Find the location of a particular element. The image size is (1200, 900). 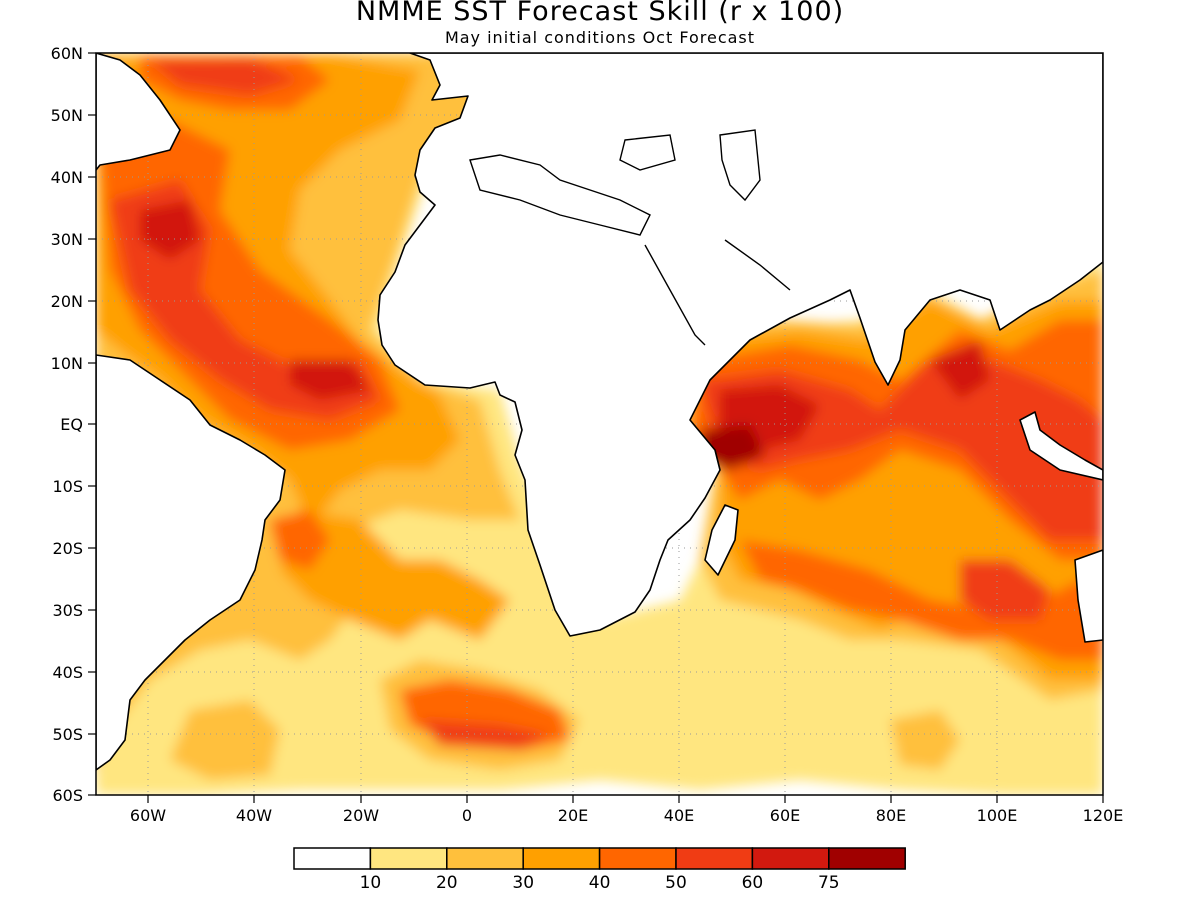

lon-label: 40E is located at coordinates (679, 815).